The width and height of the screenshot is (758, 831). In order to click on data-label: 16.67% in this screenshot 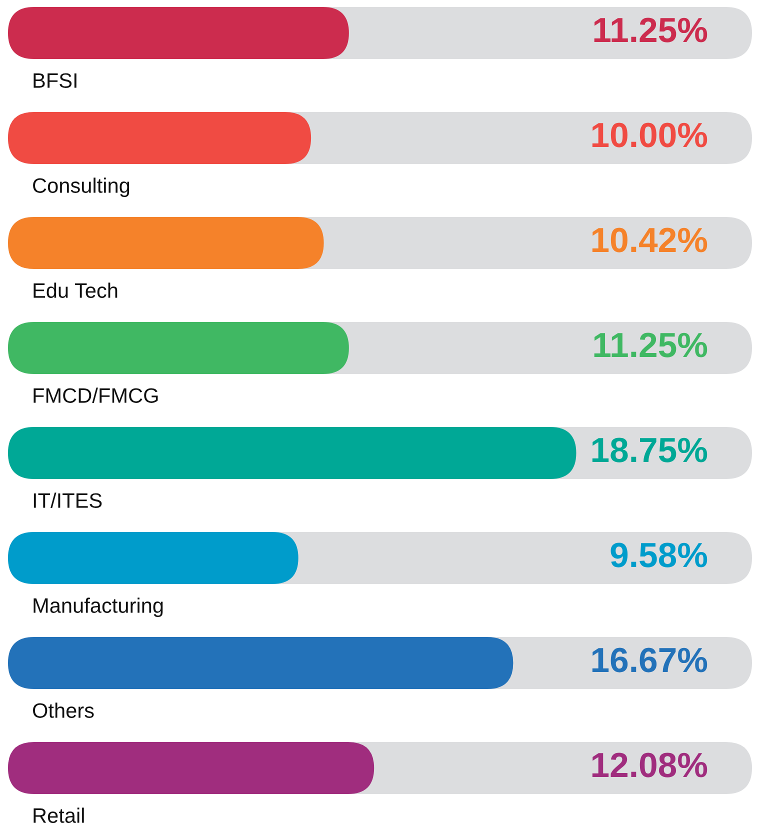, I will do `click(650, 660)`.